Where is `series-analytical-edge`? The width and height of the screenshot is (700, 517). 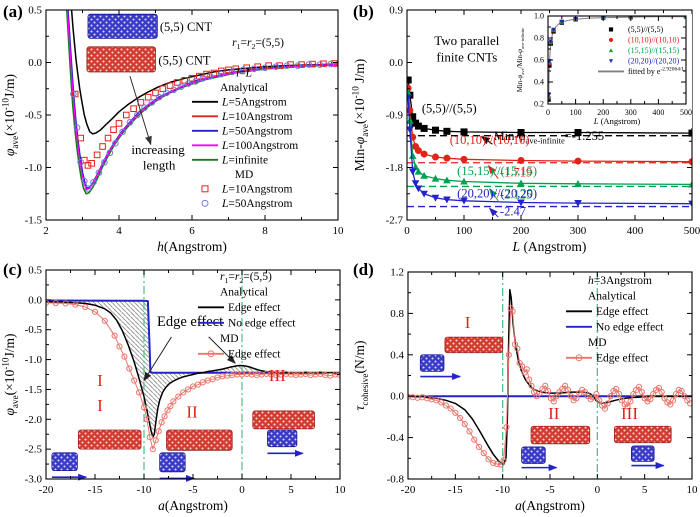 series-analytical-edge is located at coordinates (193, 369).